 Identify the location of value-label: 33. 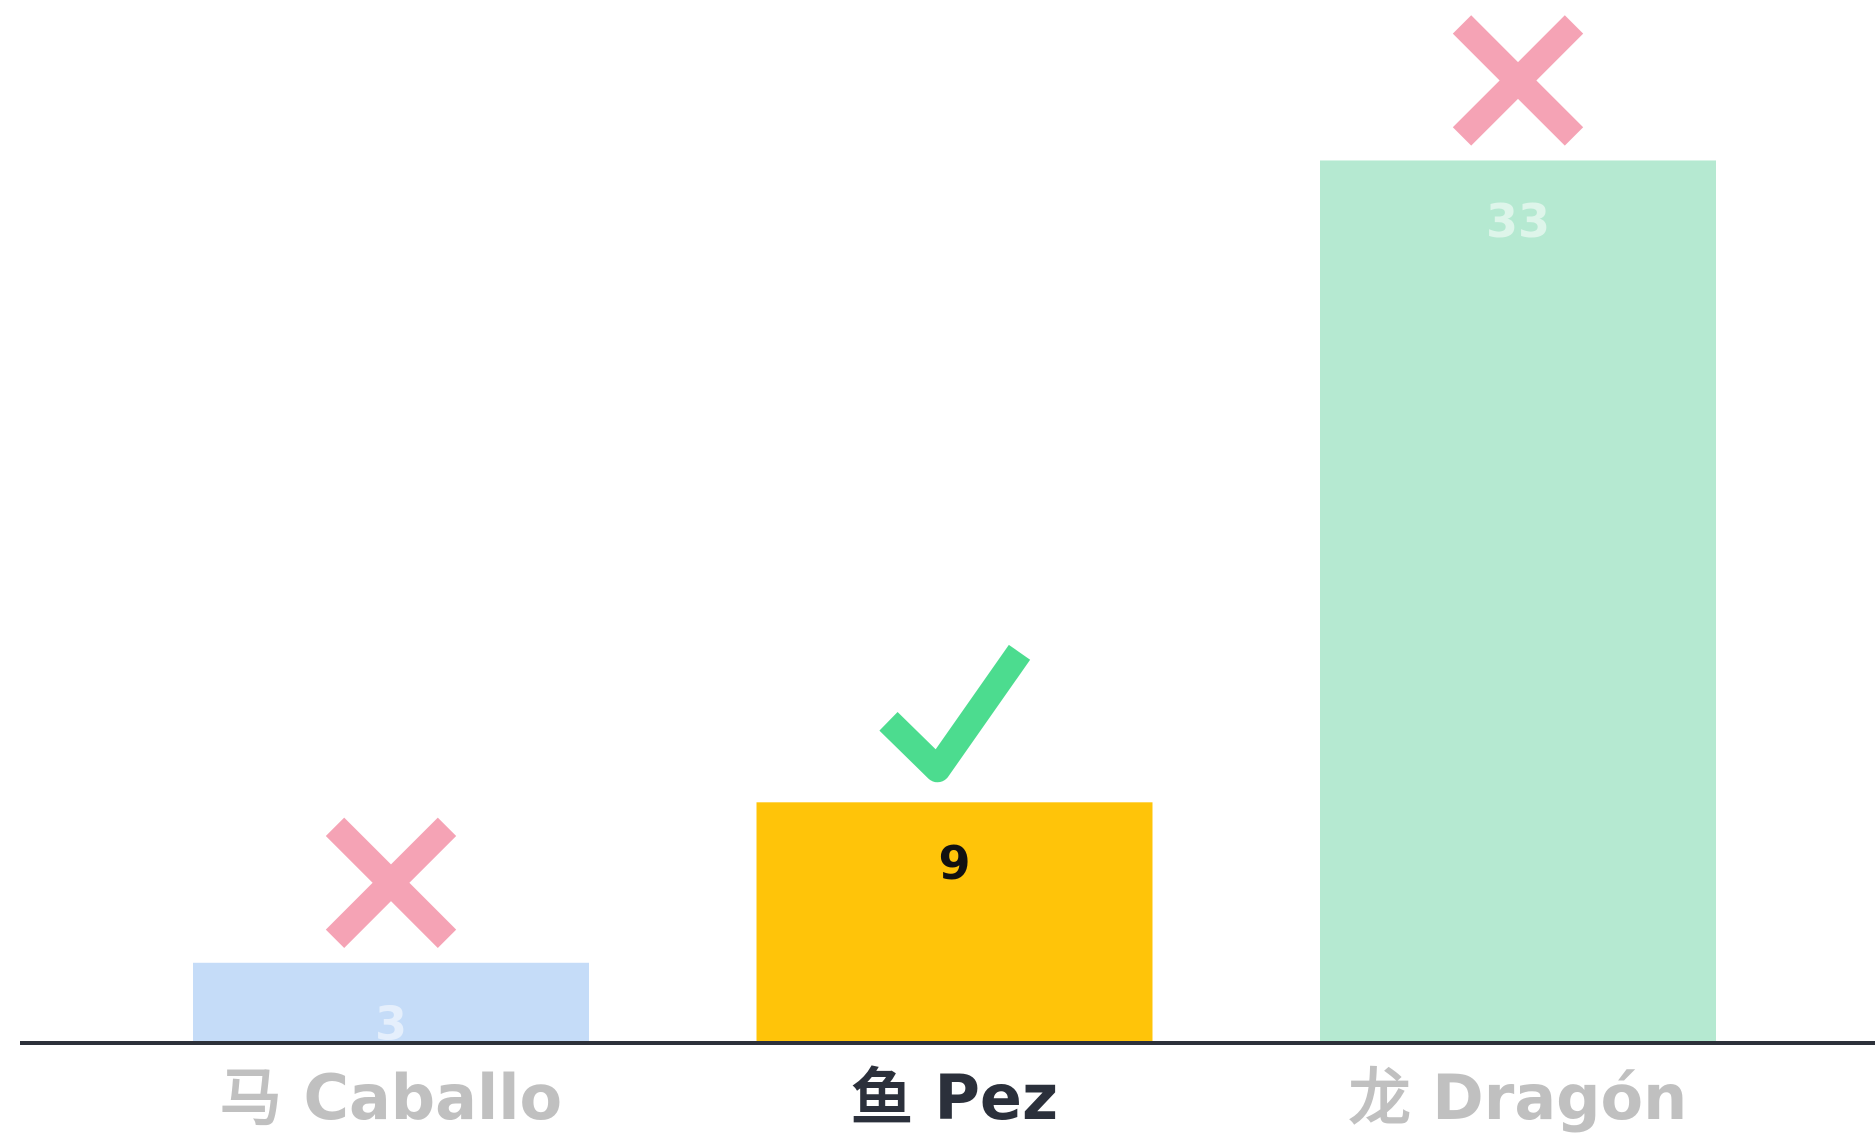
(1518, 221).